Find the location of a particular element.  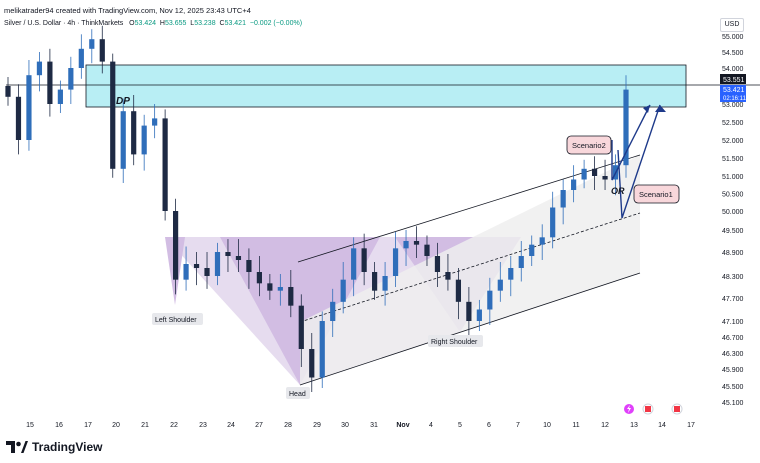

time-tick-label: 30 is located at coordinates (345, 425).